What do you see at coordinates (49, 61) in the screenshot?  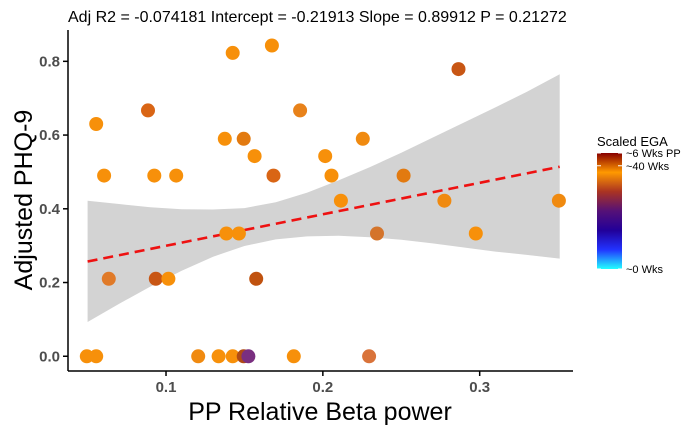 I see `y-tick-label: 0.8` at bounding box center [49, 61].